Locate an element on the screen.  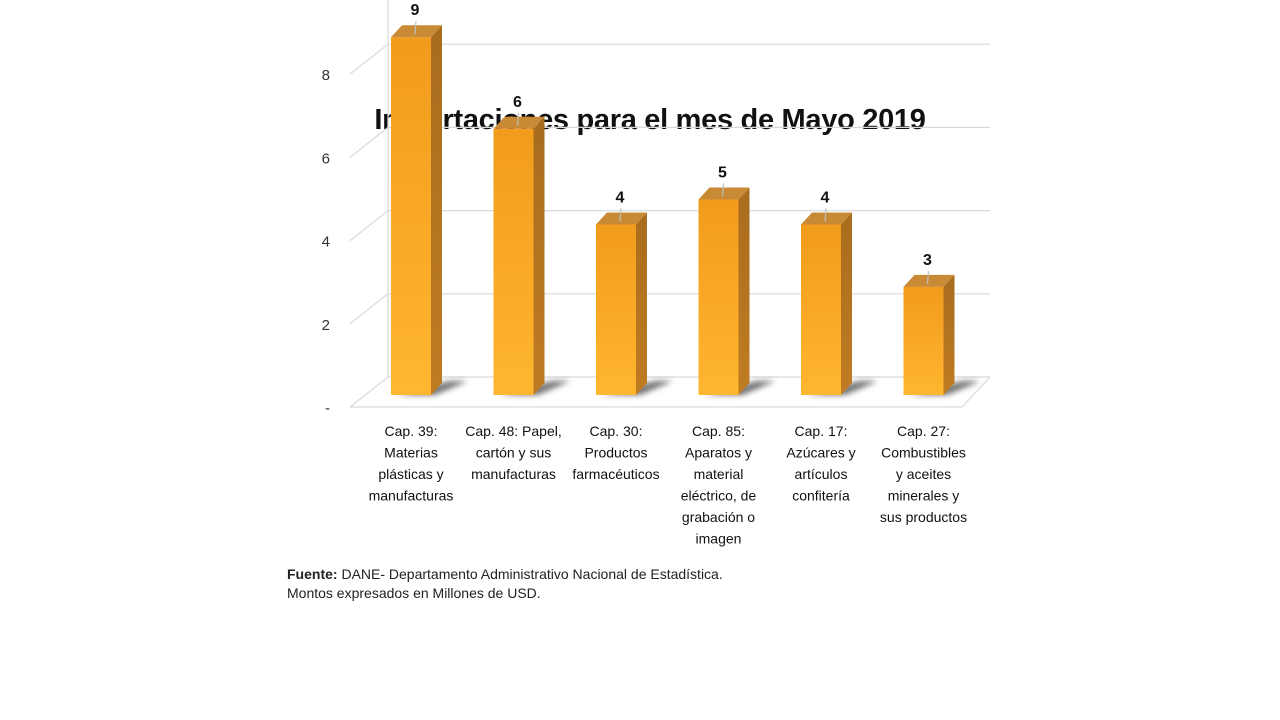
category-label-line: imagen is located at coordinates (719, 539).